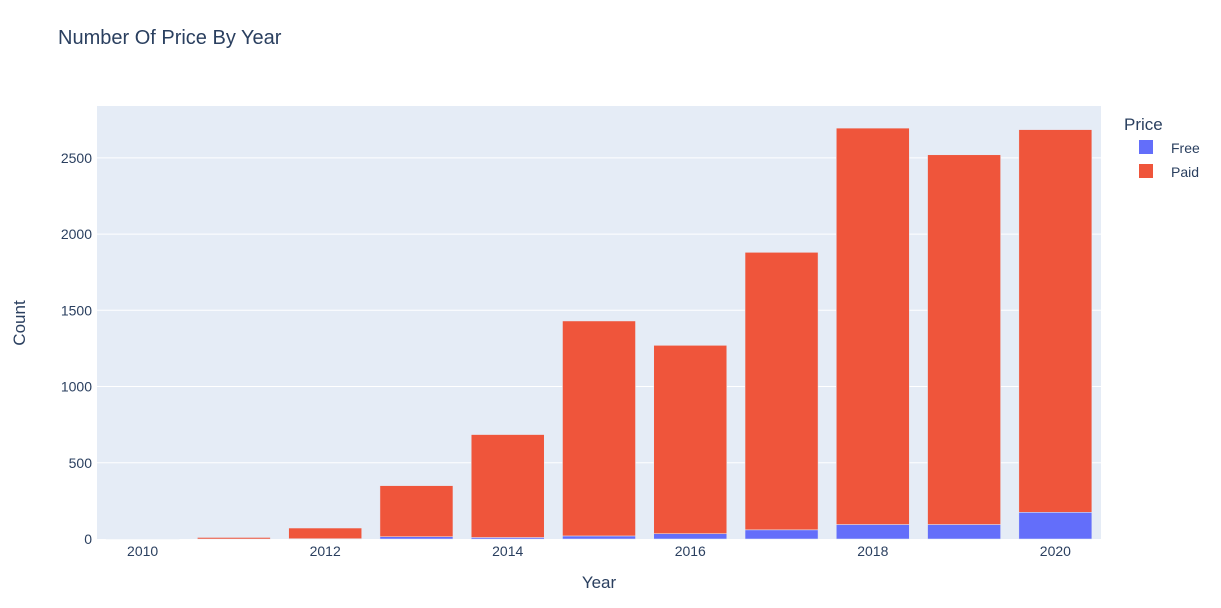 The image size is (1221, 608). What do you see at coordinates (76, 158) in the screenshot?
I see `y-tick-label: 2500` at bounding box center [76, 158].